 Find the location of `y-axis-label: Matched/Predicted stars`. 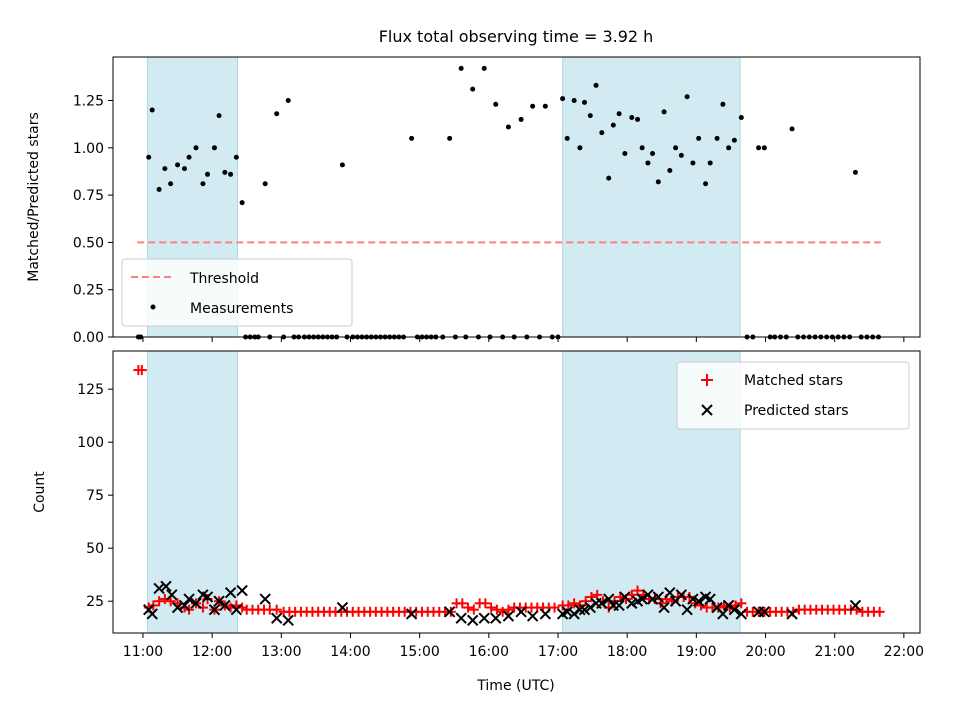

y-axis-label: Matched/Predicted stars is located at coordinates (34, 197).